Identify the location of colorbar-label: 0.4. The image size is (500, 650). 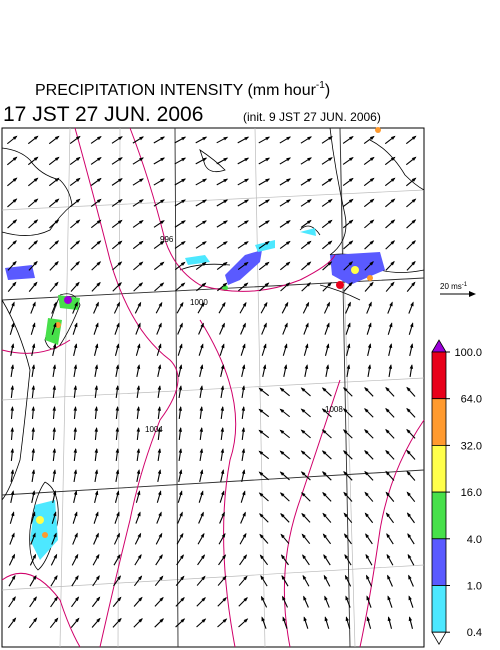
(474, 633).